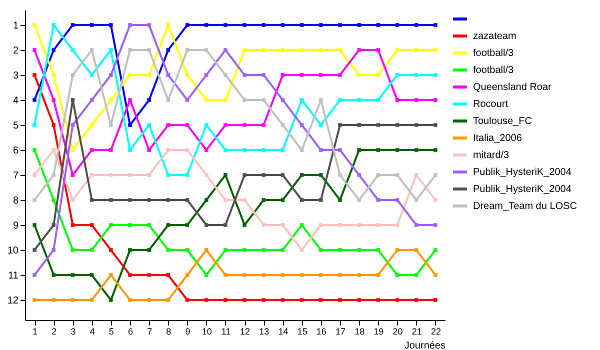 Image resolution: width=600 pixels, height=350 pixels. I want to click on y-tick-label: 5, so click(15, 126).